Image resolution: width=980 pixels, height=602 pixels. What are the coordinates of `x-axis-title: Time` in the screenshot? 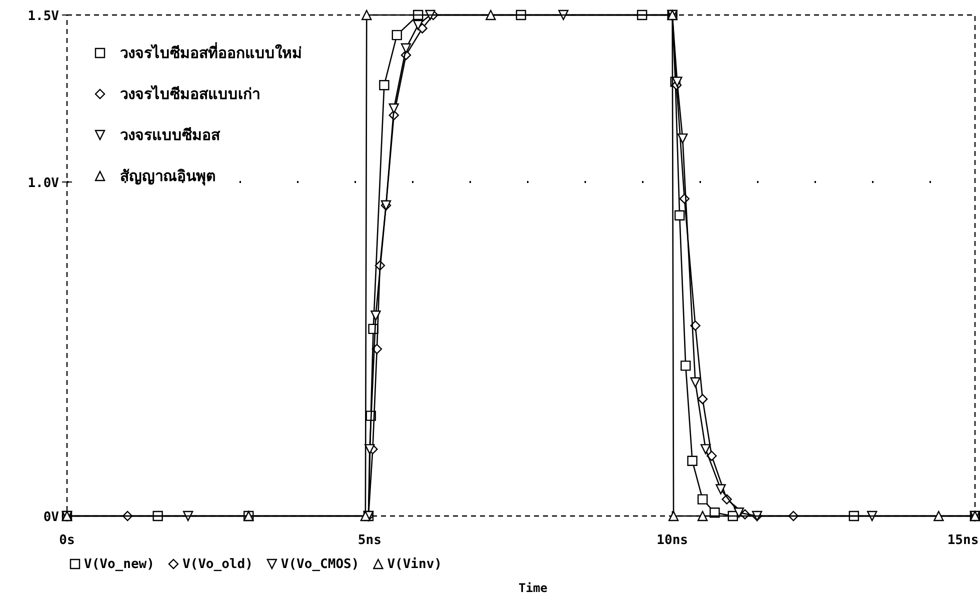 It's located at (533, 588).